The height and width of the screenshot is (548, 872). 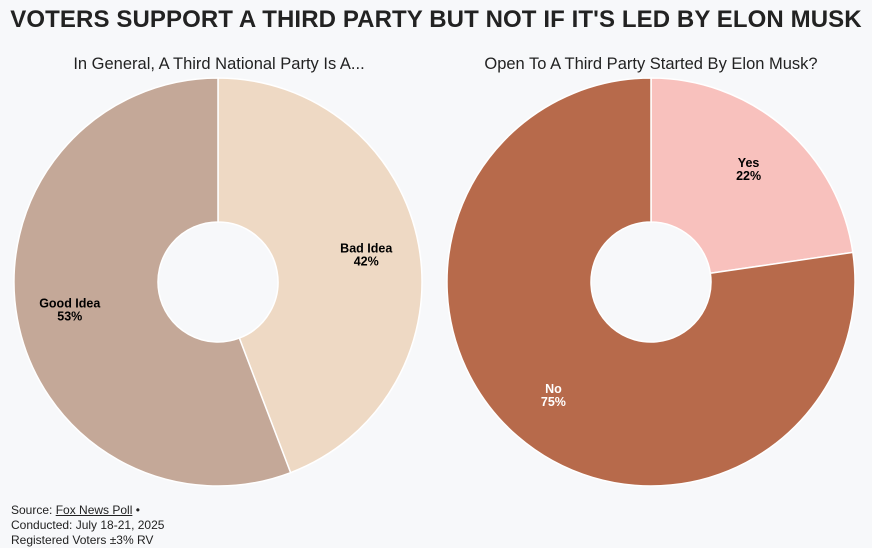 I want to click on left-slice-value-good-idea: 53%, so click(x=69, y=316).